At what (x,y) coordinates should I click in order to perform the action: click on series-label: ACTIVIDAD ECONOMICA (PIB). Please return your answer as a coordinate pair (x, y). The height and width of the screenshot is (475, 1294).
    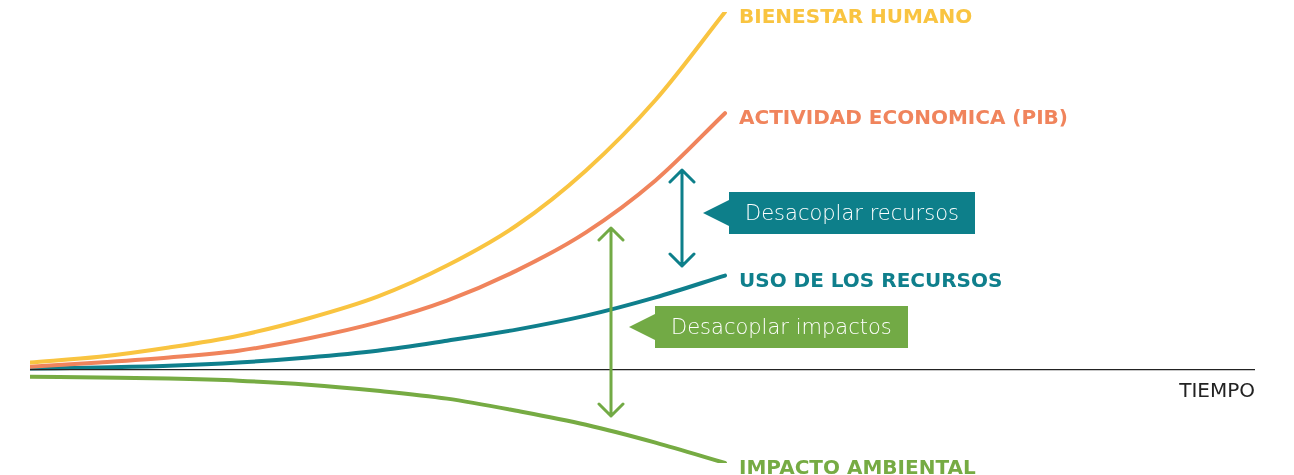
    Looking at the image, I should click on (903, 117).